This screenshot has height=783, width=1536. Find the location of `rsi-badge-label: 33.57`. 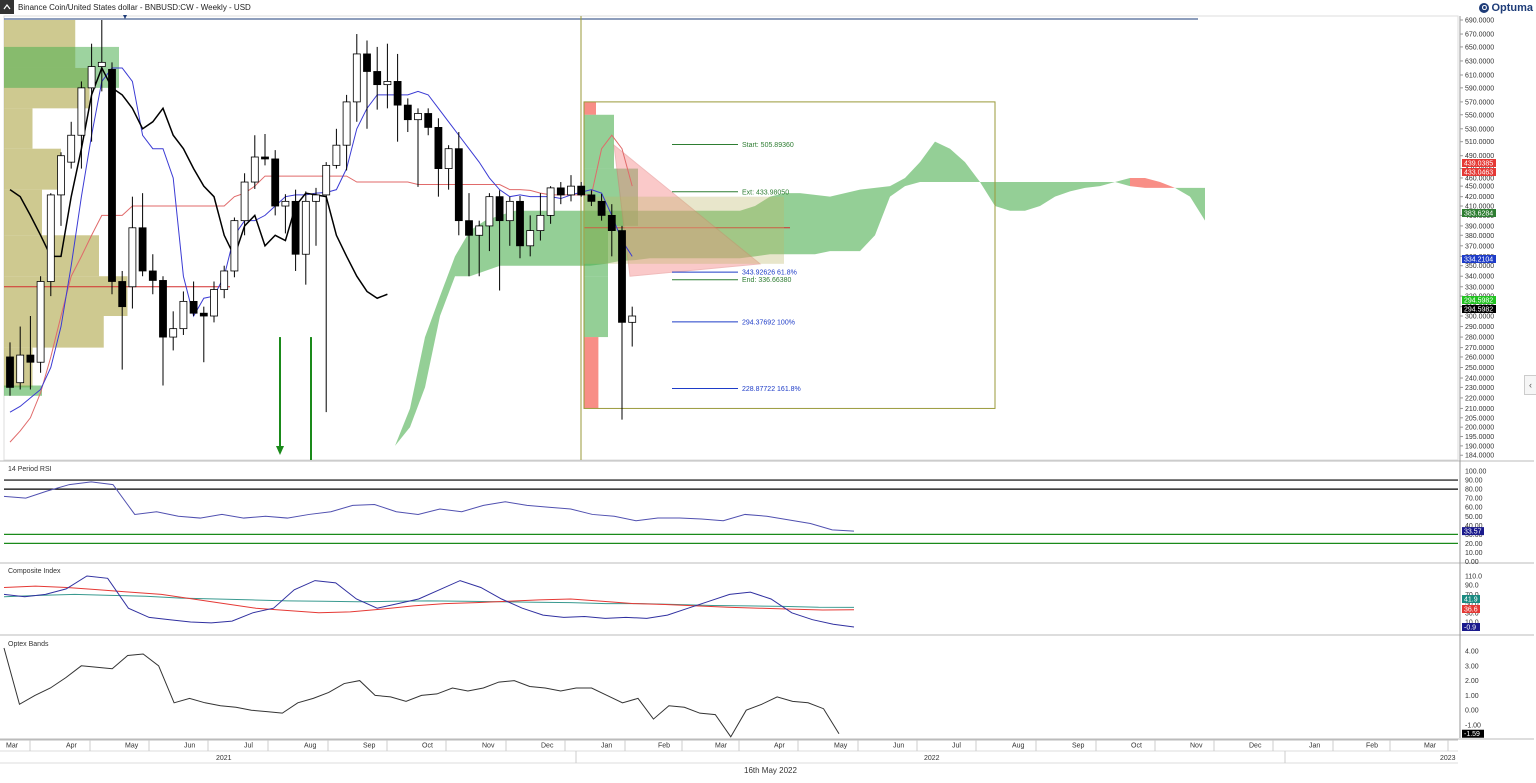

rsi-badge-label: 33.57 is located at coordinates (1473, 532).